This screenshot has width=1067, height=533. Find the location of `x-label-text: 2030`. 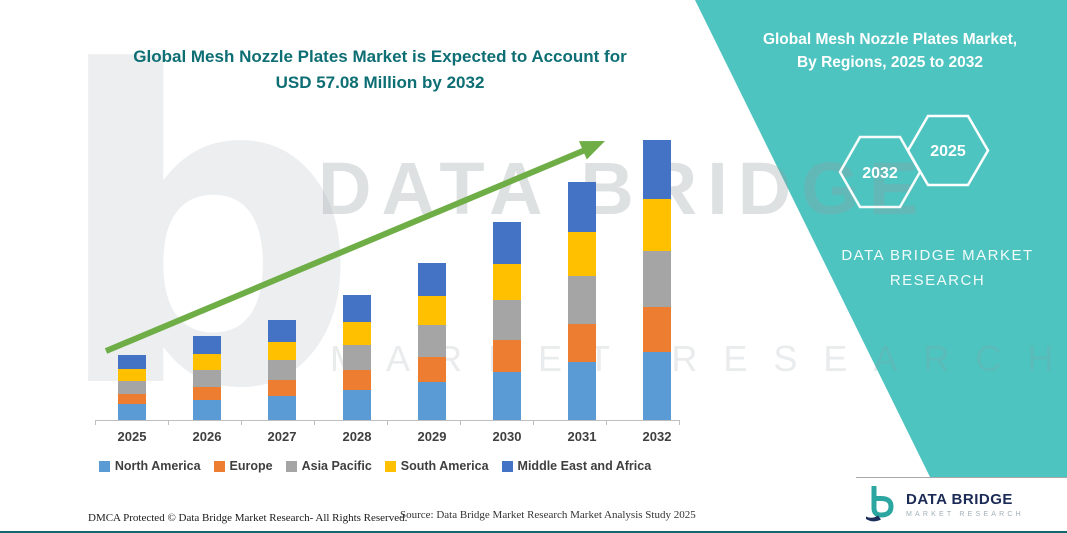

x-label-text: 2030 is located at coordinates (507, 436).